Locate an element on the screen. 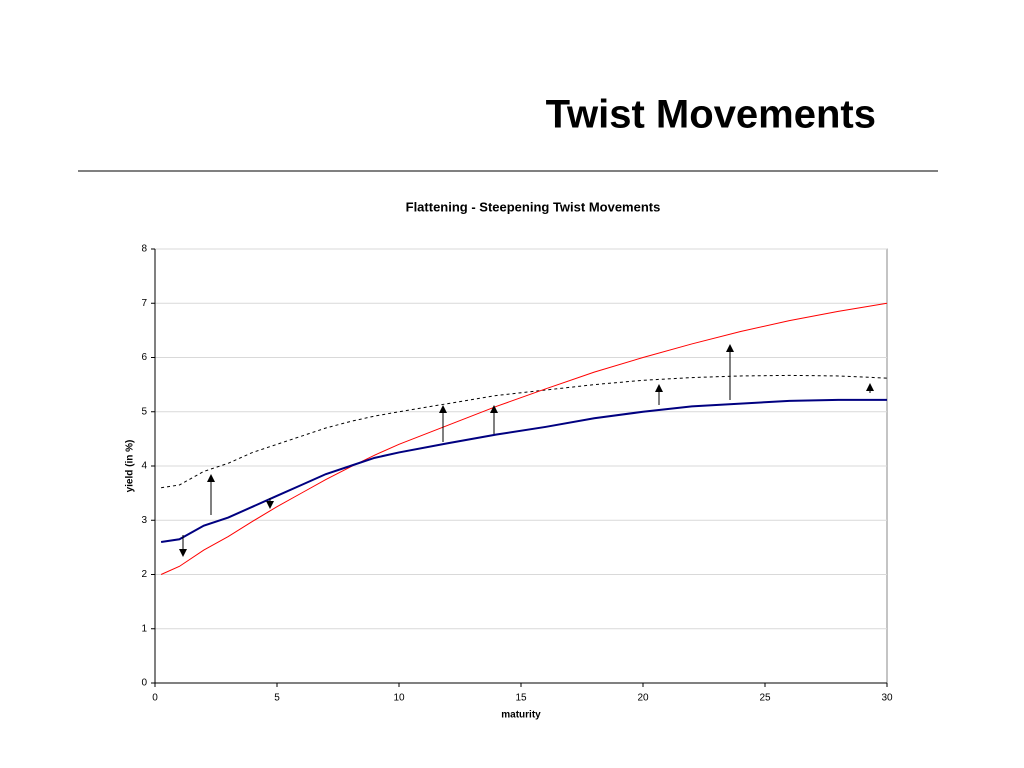 Image resolution: width=1024 pixels, height=768 pixels. y-tick-label: 2 is located at coordinates (144, 574).